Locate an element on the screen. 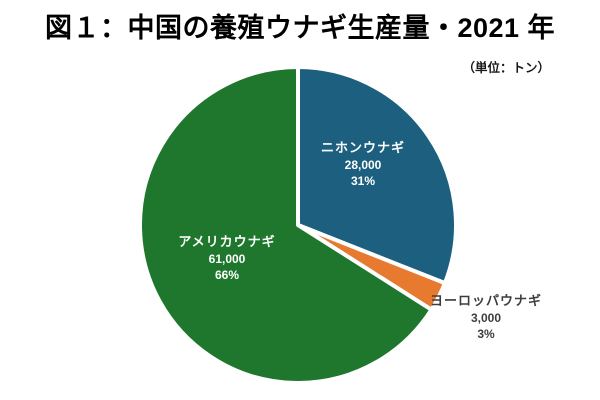 This screenshot has width=600, height=400. slice-pct-japanese-eel: 31% is located at coordinates (363, 181).